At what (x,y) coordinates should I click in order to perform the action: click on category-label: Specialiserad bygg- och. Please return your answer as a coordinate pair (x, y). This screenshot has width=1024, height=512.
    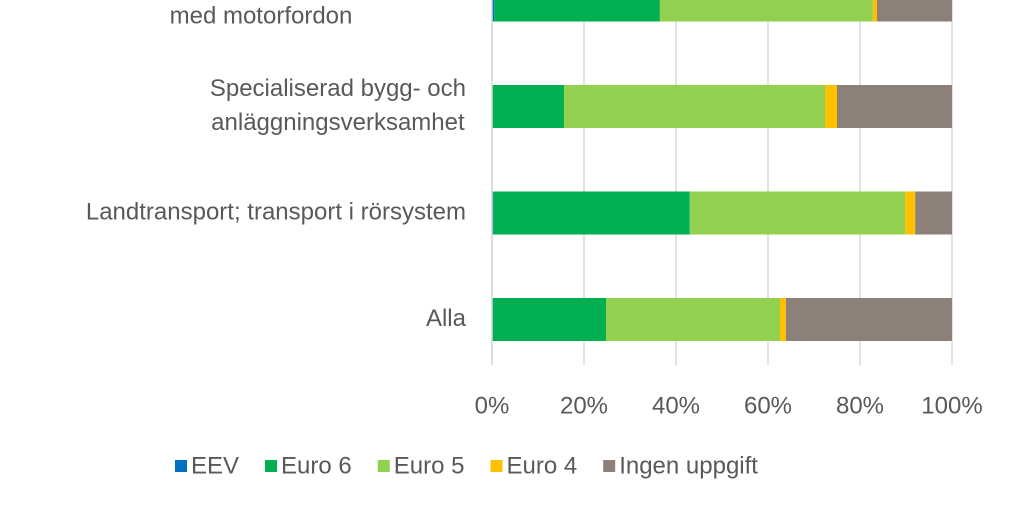
    Looking at the image, I should click on (338, 88).